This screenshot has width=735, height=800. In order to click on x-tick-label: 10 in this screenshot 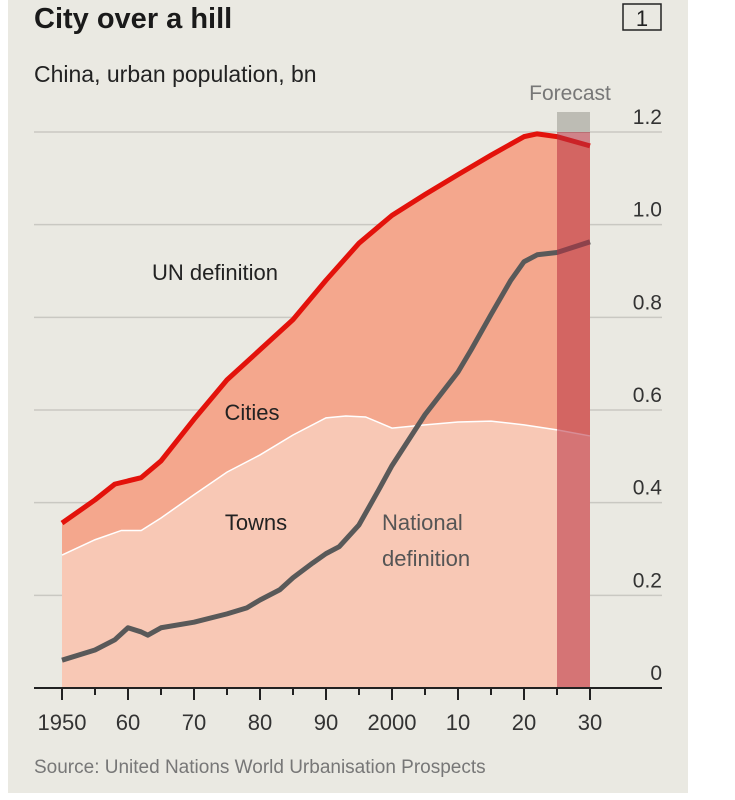, I will do `click(458, 722)`.